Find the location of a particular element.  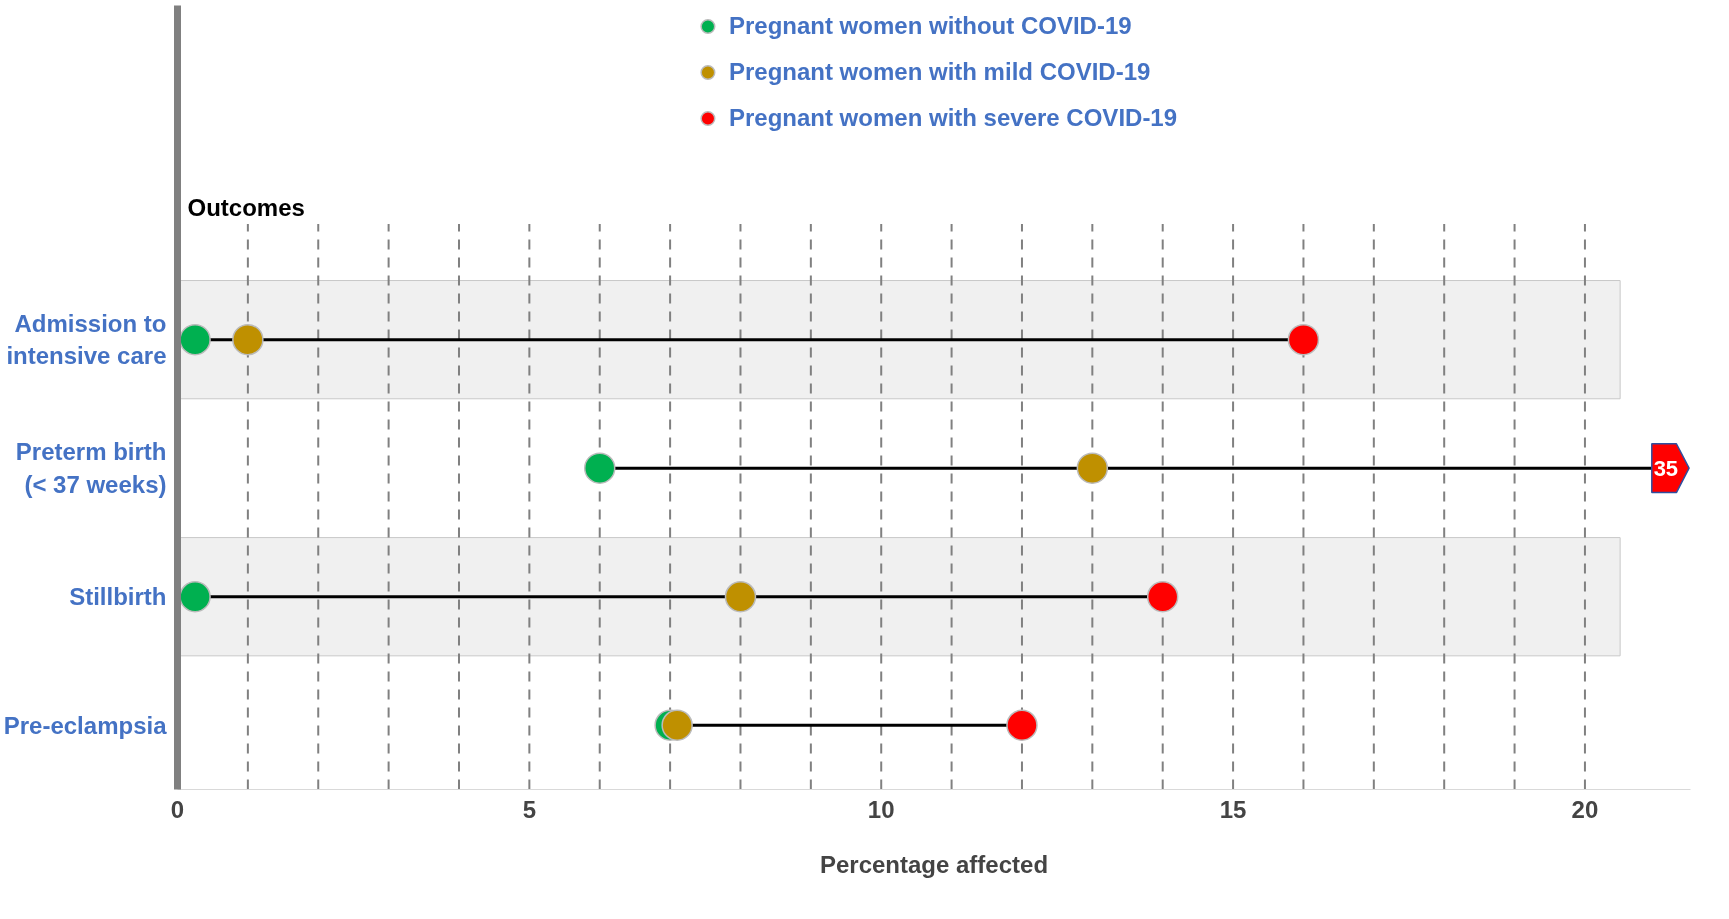

x-tick-label: 20 is located at coordinates (1585, 809).